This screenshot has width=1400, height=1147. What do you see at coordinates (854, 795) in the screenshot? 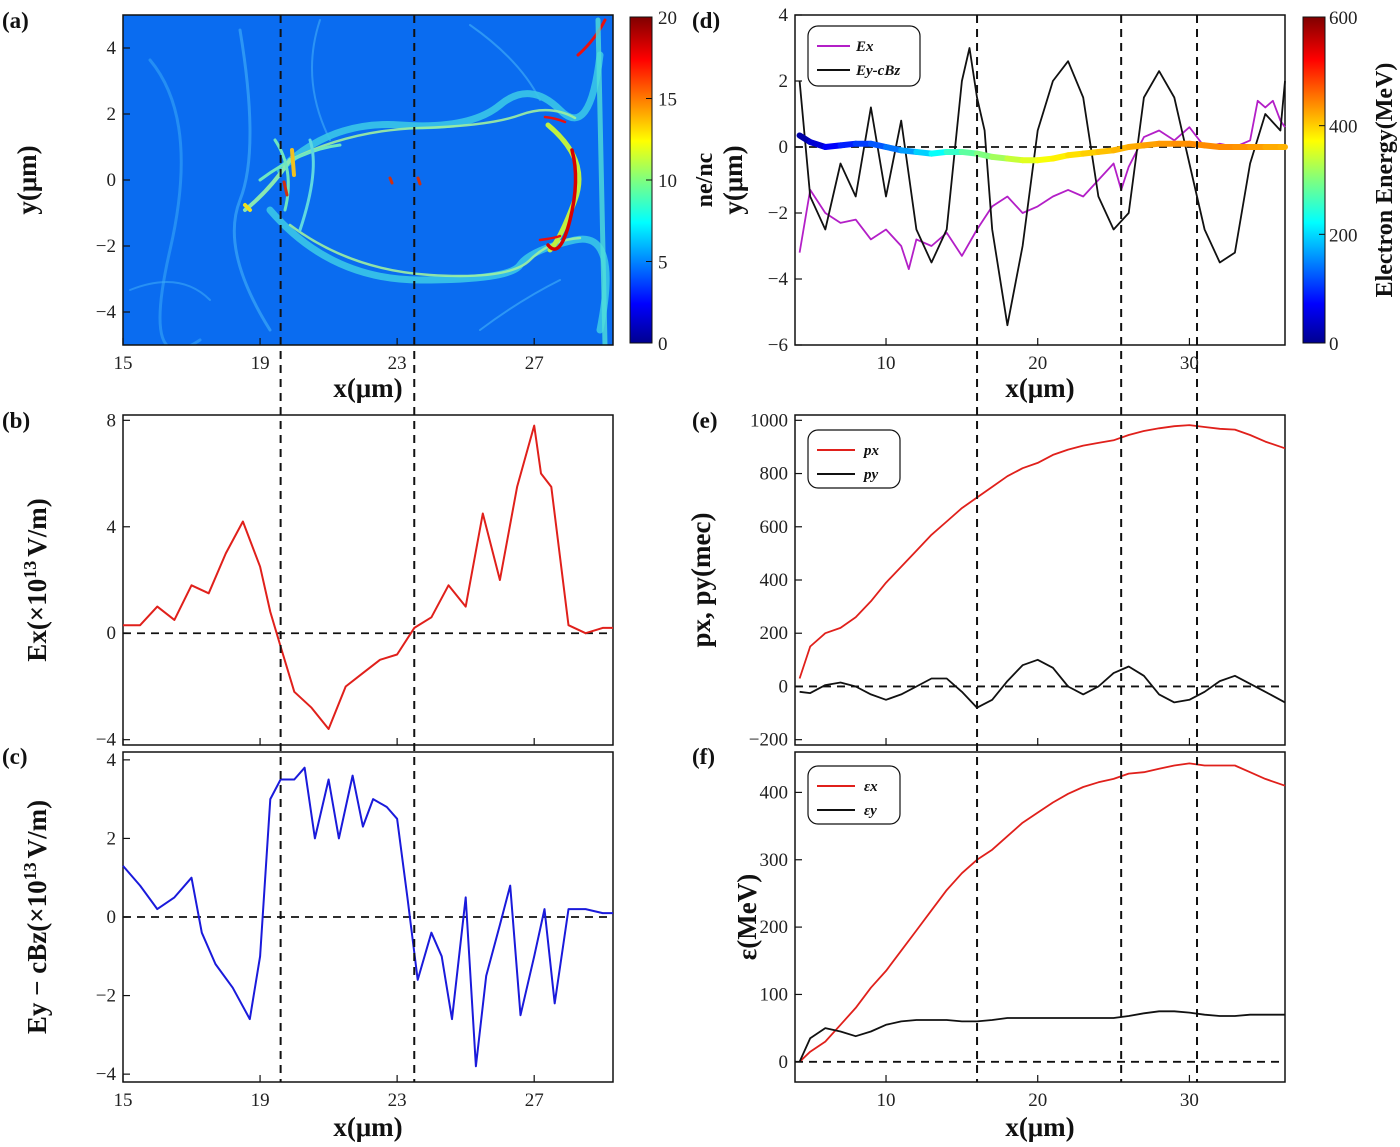
I see `panel-f-legend: εx εy` at bounding box center [854, 795].